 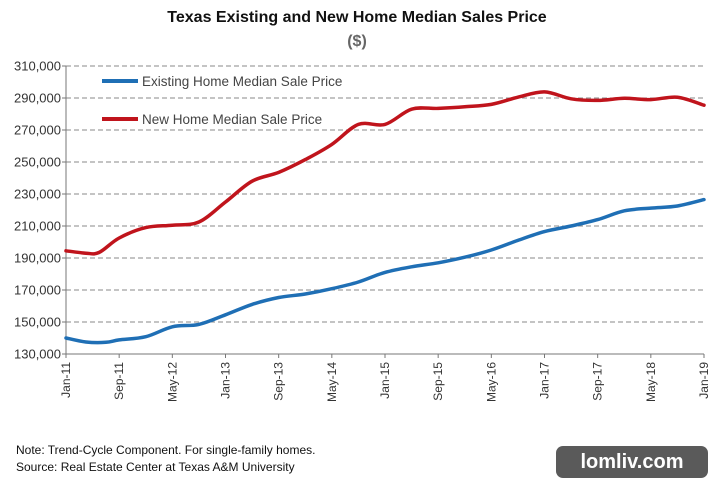 I want to click on legend-label: New Home Median Sale Price, so click(x=232, y=119).